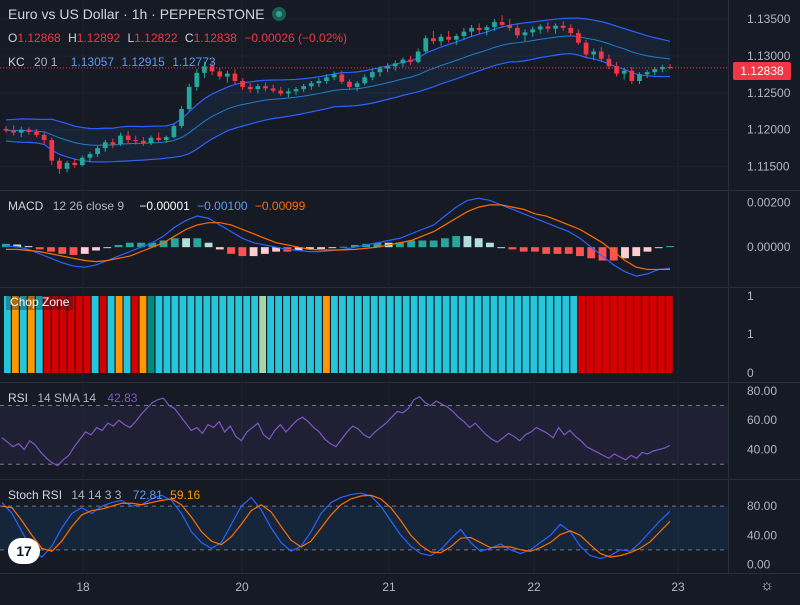  What do you see at coordinates (156, 38) in the screenshot?
I see `low-value: 1.12822` at bounding box center [156, 38].